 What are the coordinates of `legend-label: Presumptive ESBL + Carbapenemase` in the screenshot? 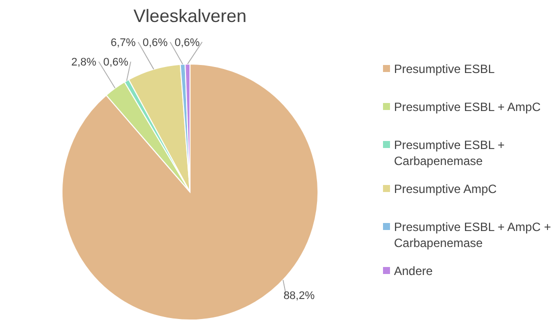 It's located at (449, 153).